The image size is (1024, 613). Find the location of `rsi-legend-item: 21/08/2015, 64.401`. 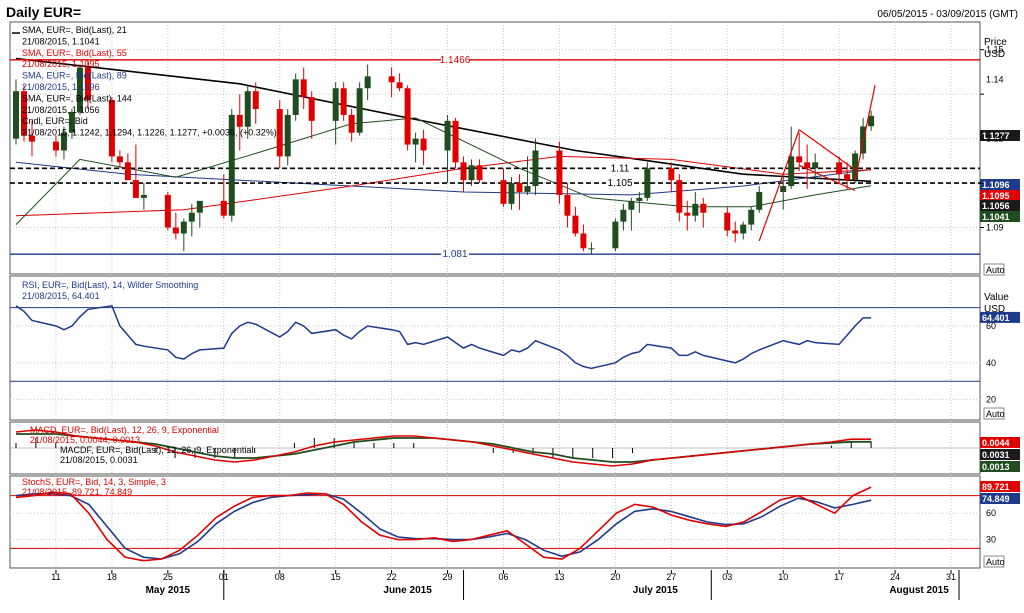

rsi-legend-item: 21/08/2015, 64.401 is located at coordinates (61, 296).